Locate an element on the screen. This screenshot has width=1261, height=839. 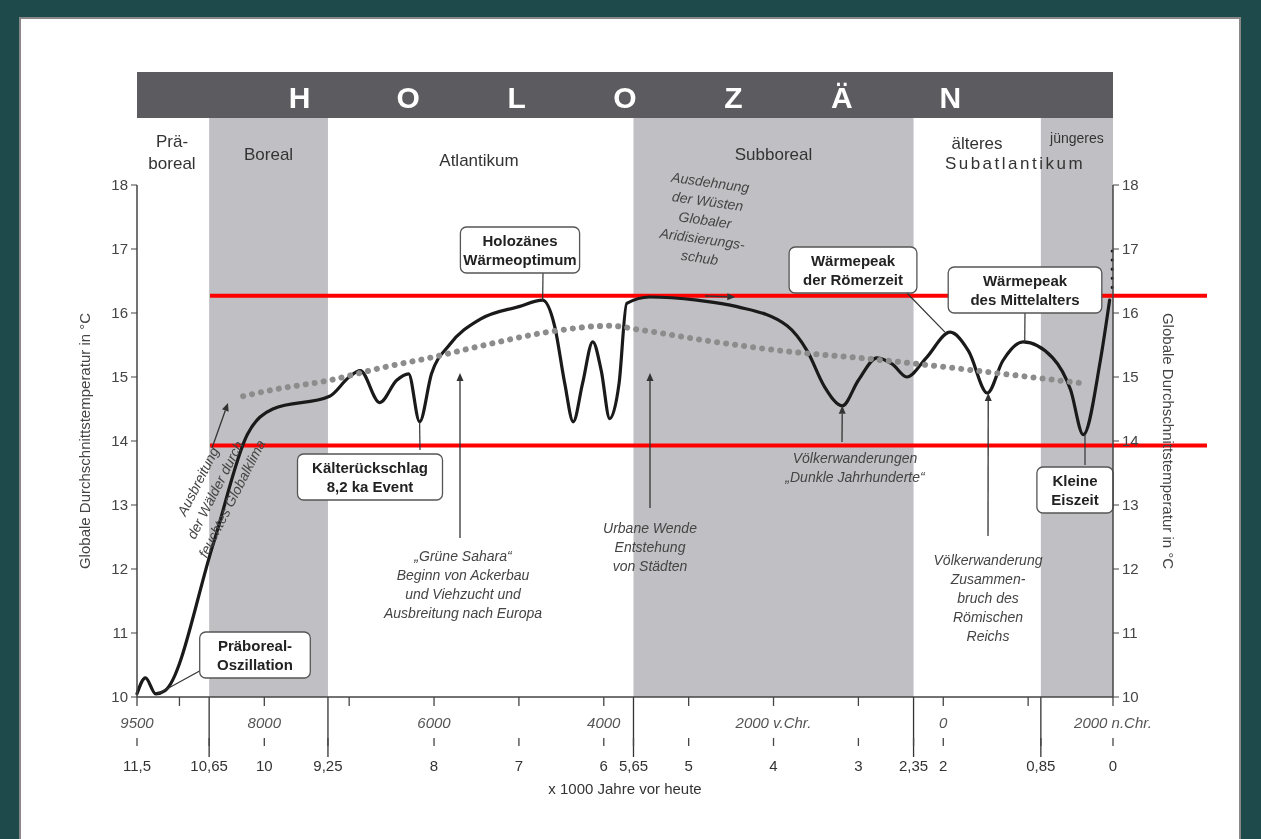
annotation: Urbane Wende Entstehung von Städten is located at coordinates (650, 546).